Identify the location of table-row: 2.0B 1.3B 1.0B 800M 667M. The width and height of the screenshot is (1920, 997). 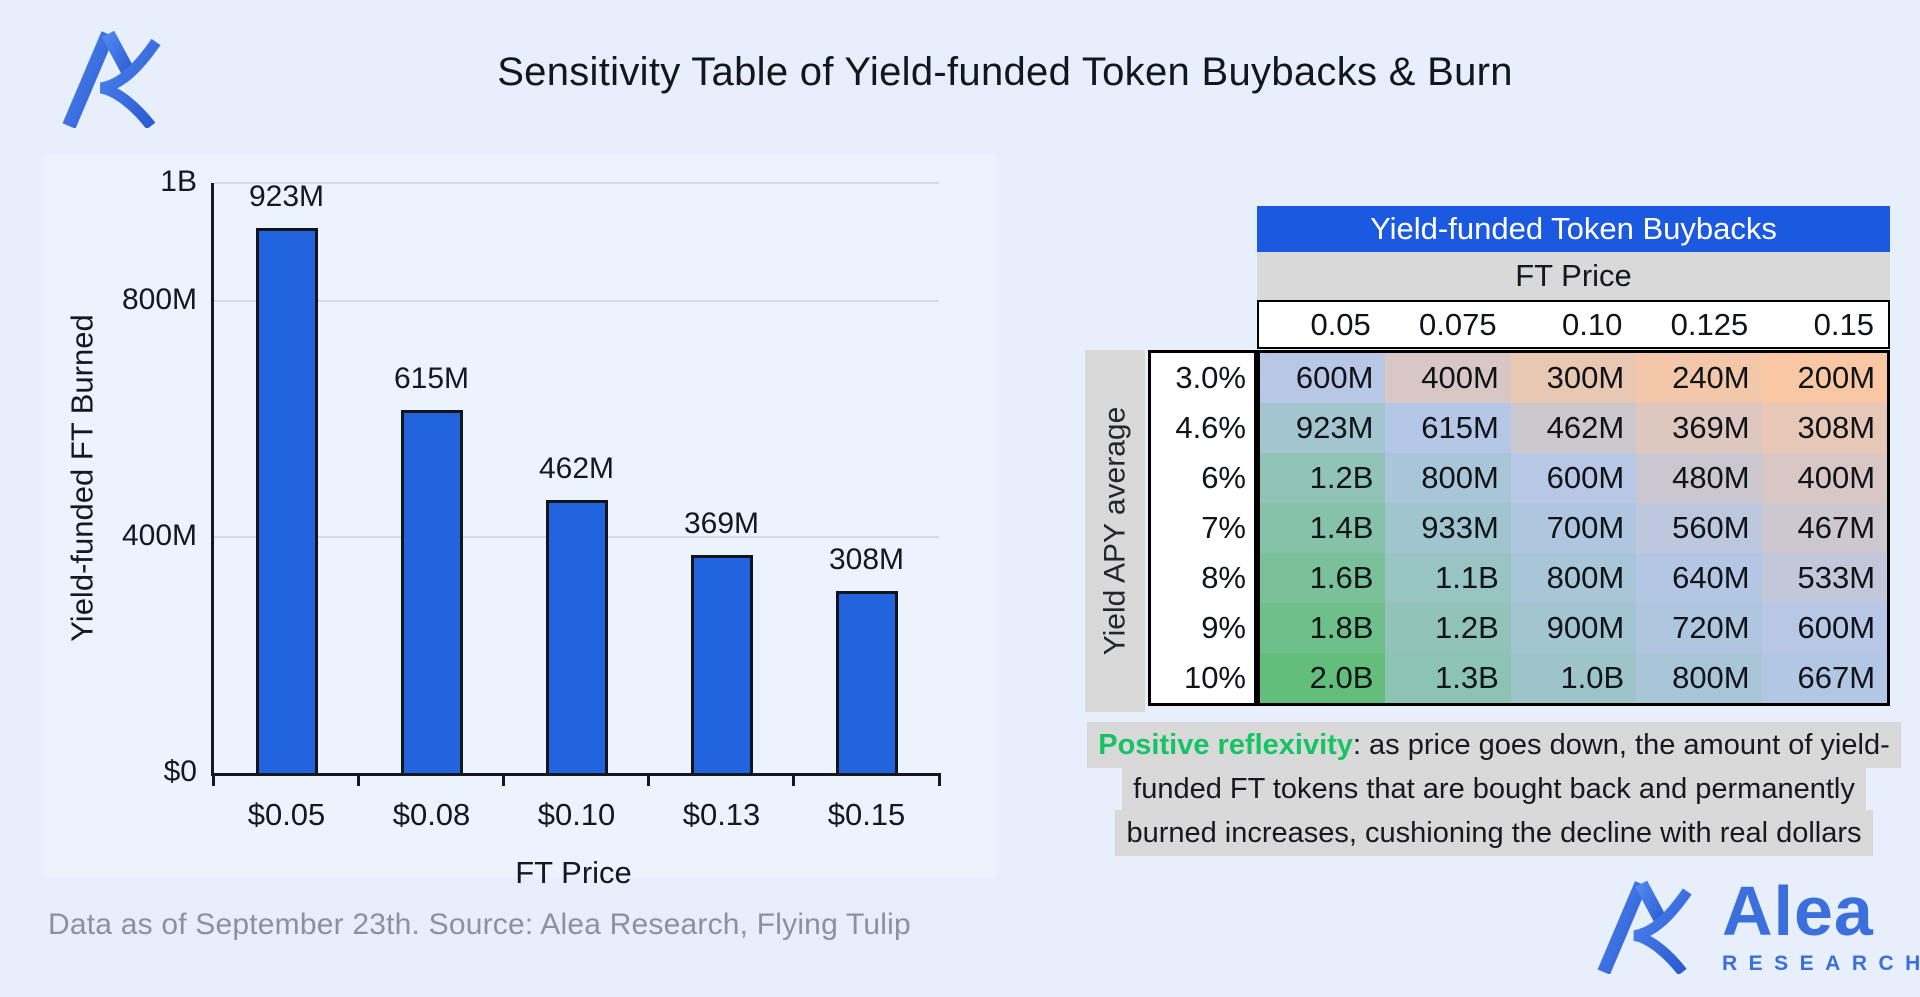
(1574, 678).